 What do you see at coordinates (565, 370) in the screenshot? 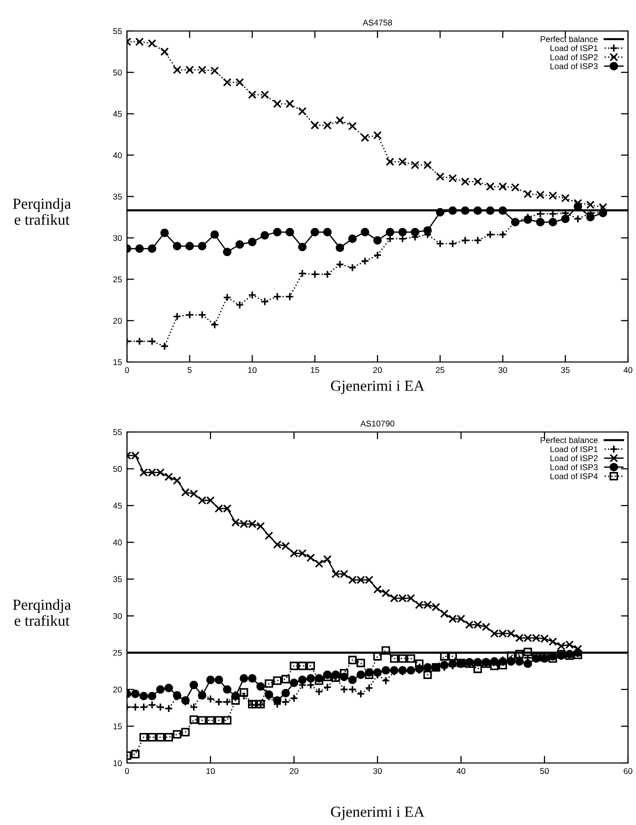
I see `x-tick-label: 35` at bounding box center [565, 370].